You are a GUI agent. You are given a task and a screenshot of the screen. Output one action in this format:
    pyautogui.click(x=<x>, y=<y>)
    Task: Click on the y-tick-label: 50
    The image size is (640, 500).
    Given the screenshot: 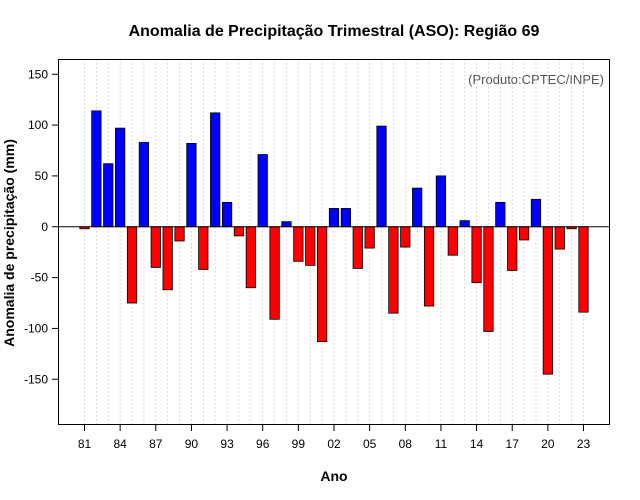 What is the action you would take?
    pyautogui.click(x=42, y=176)
    